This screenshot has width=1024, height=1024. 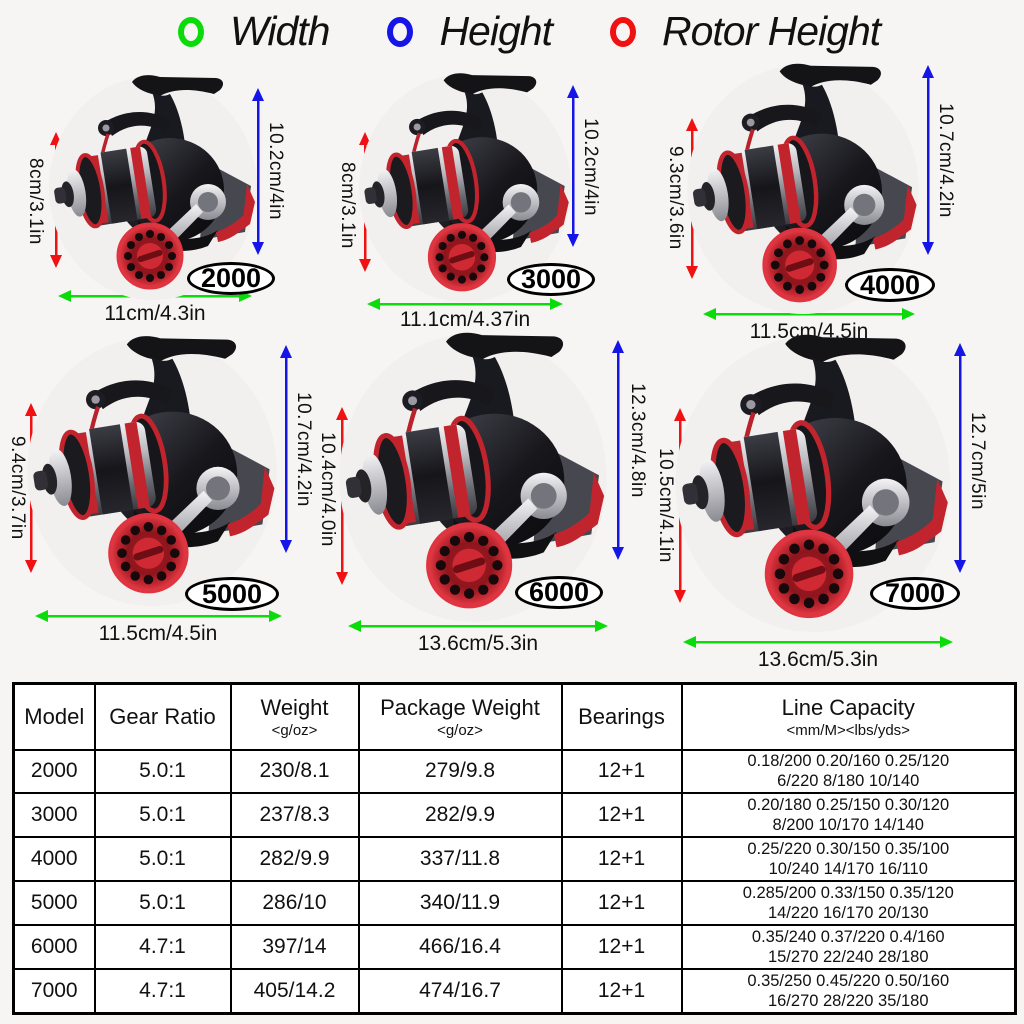 I want to click on height-label: 10.2cm/4in, so click(x=590, y=167).